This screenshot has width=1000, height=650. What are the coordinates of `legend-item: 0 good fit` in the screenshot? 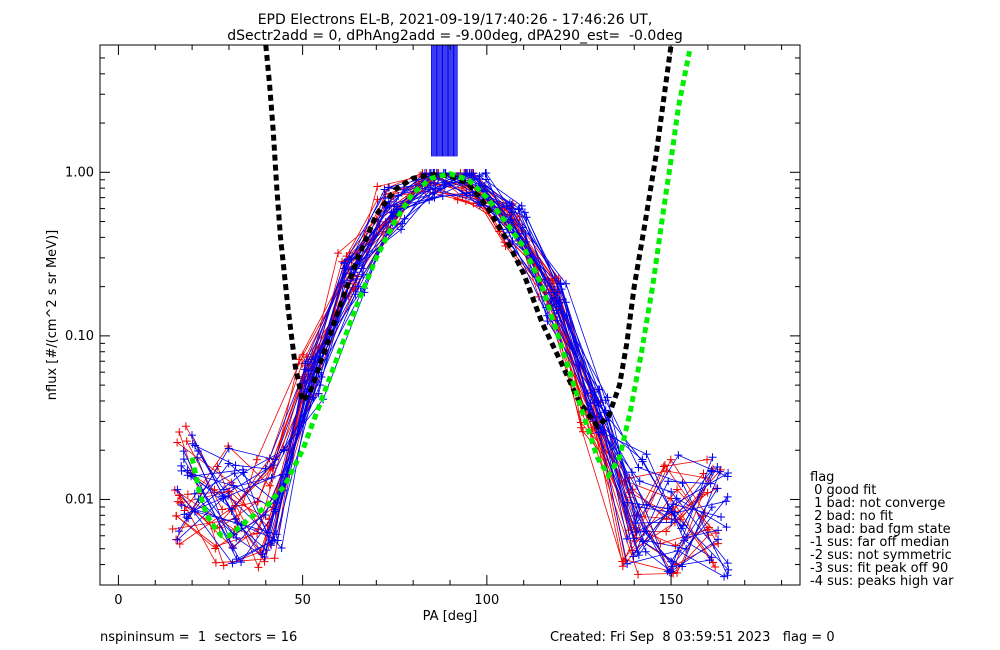 It's located at (843, 490).